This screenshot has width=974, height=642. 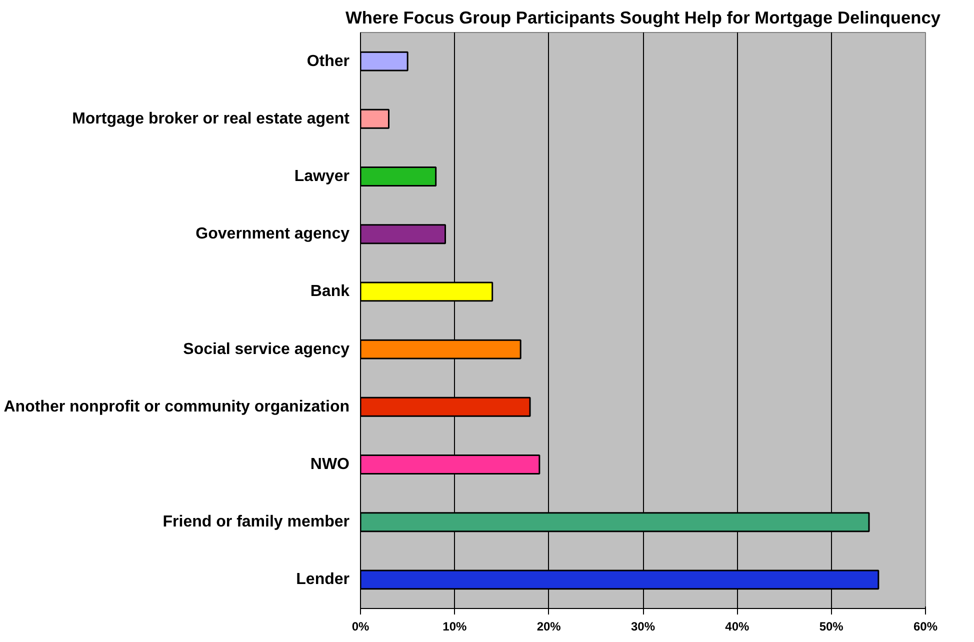 I want to click on y-tick-label: Friend or family member, so click(x=256, y=522).